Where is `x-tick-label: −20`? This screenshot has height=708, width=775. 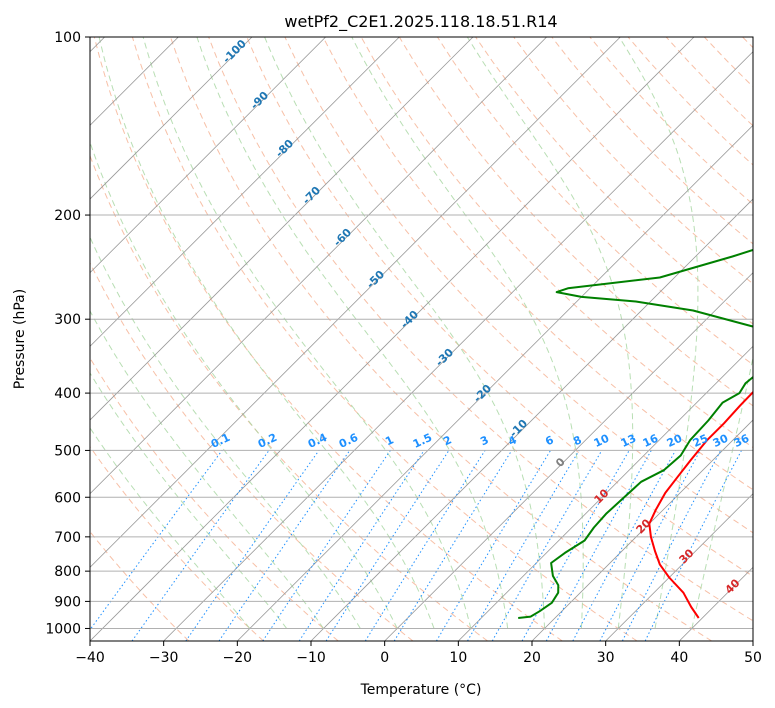 x-tick-label: −20 is located at coordinates (238, 658).